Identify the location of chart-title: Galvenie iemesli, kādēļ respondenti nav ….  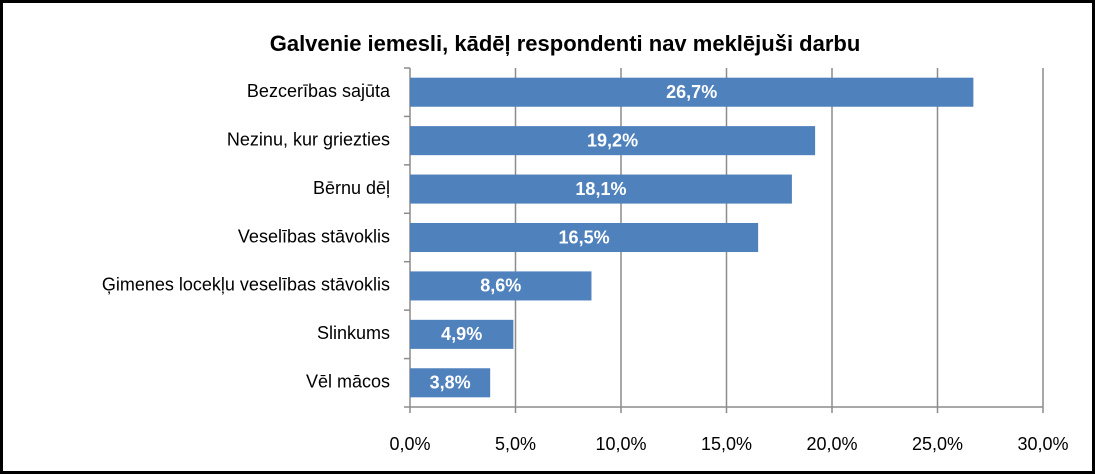
(565, 43).